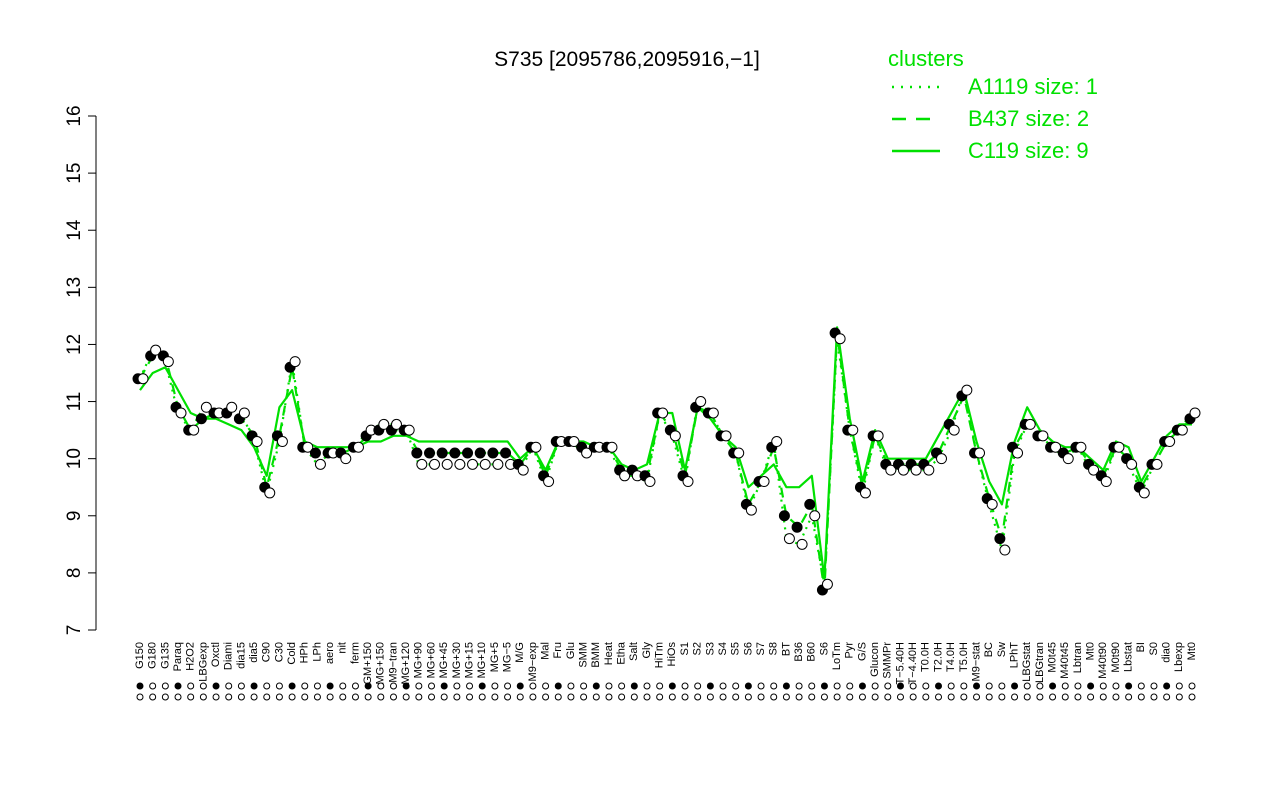 This screenshot has height=800, width=1280. I want to click on x-tick-label: BI, so click(1141, 647).